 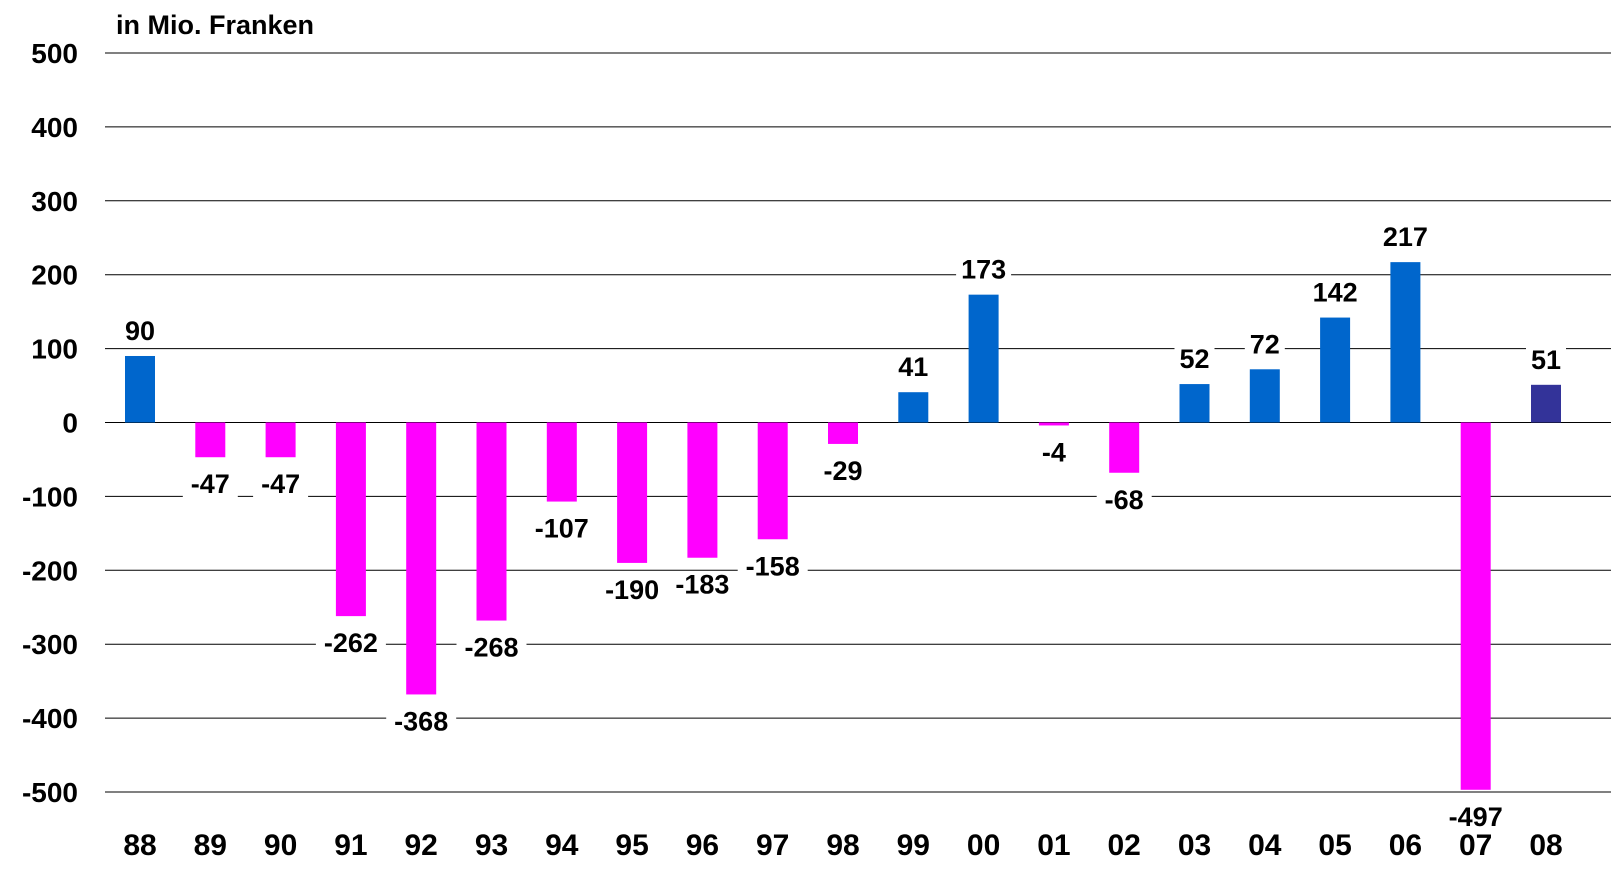 I want to click on data-label: -29, so click(x=842, y=471).